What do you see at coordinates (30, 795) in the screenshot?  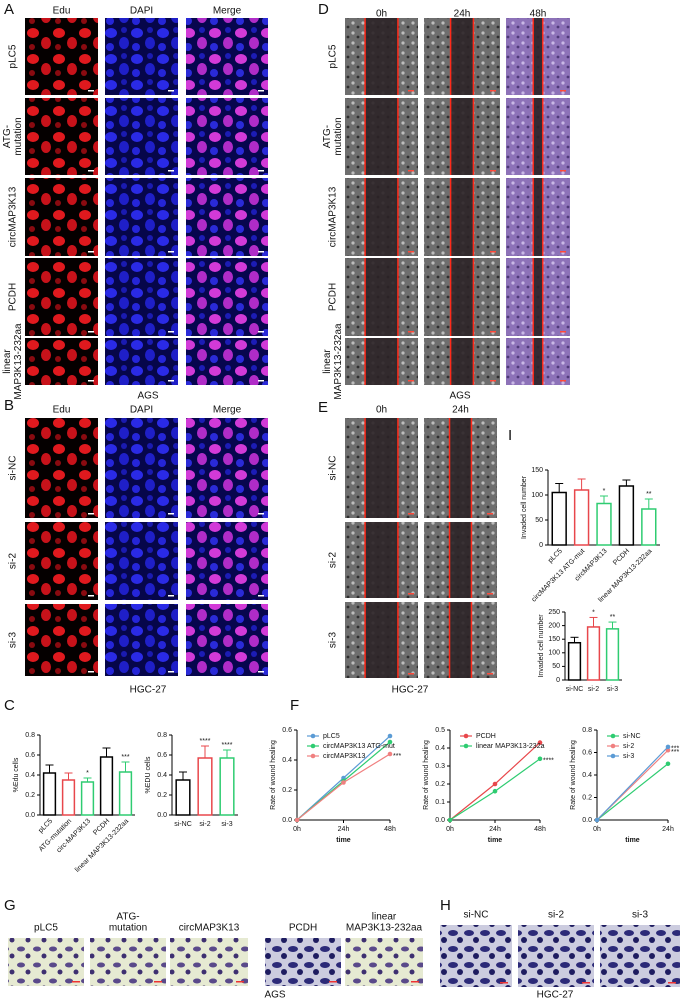 I see `y-tick-label: 0.2` at bounding box center [30, 795].